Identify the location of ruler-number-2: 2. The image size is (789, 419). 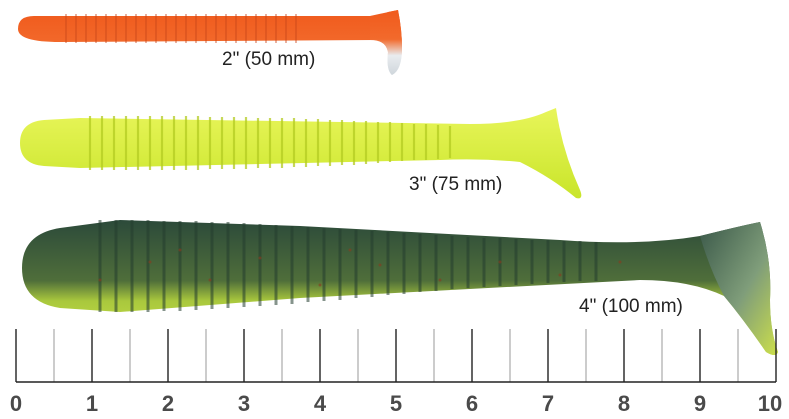
(168, 403).